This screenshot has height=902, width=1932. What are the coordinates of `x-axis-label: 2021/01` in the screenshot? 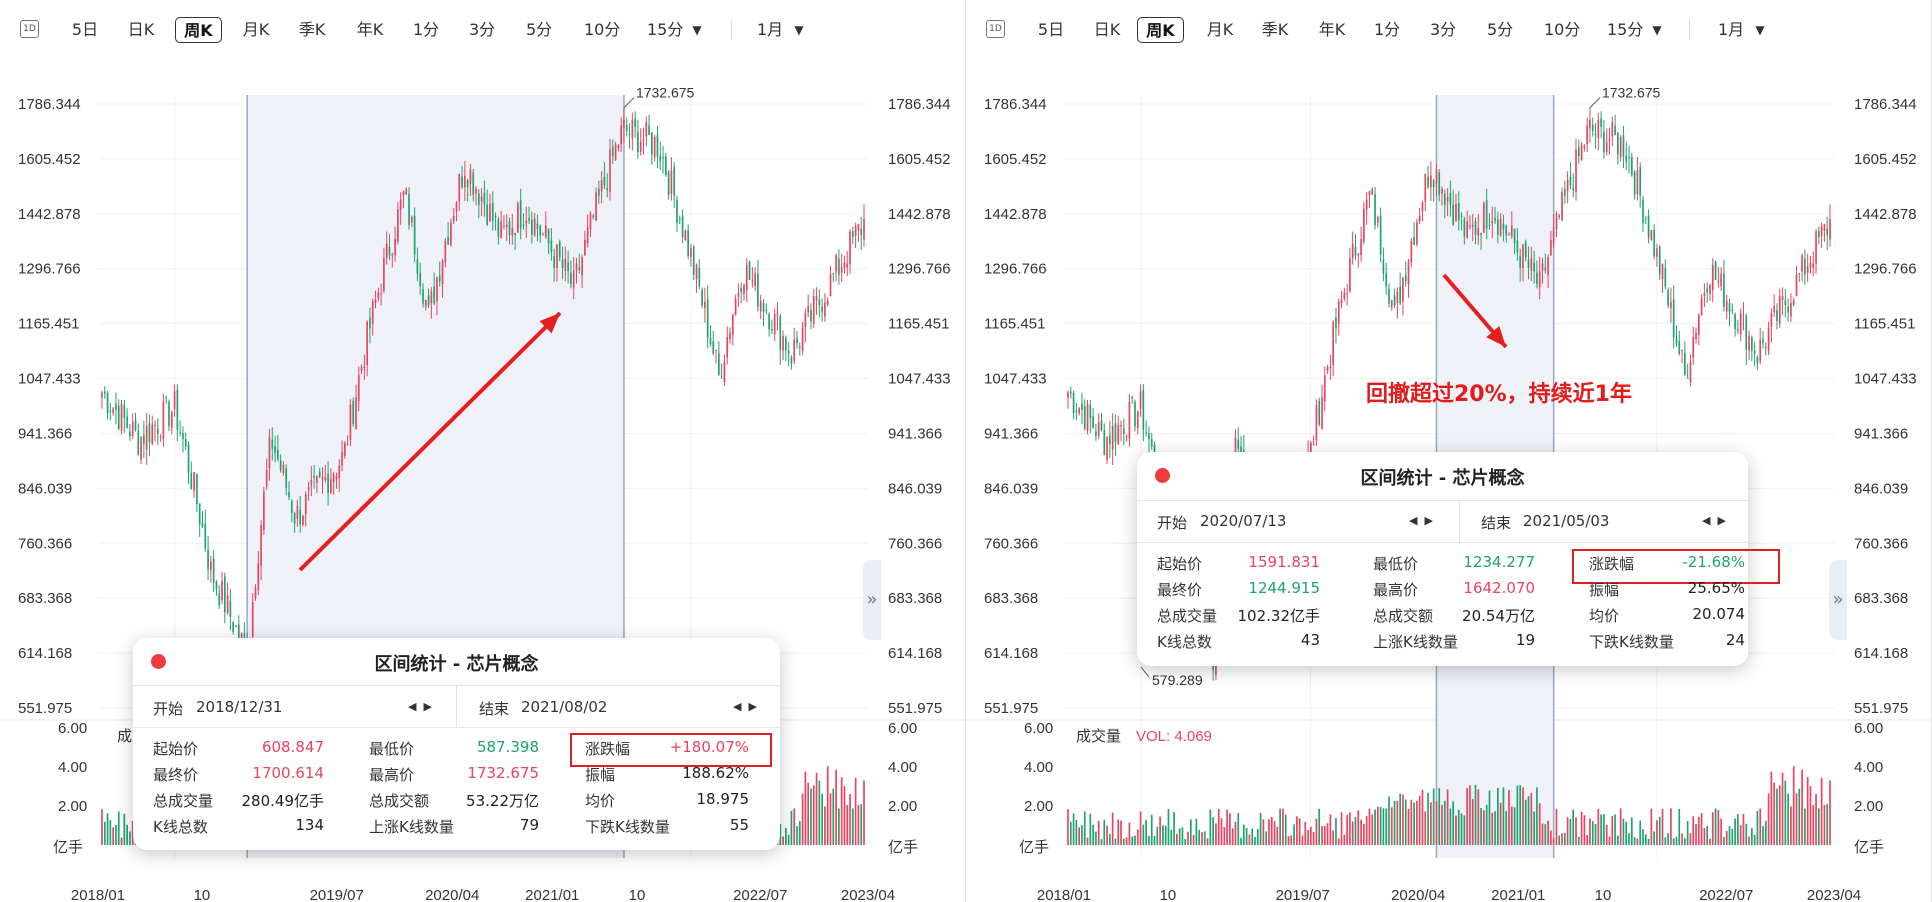 It's located at (552, 894).